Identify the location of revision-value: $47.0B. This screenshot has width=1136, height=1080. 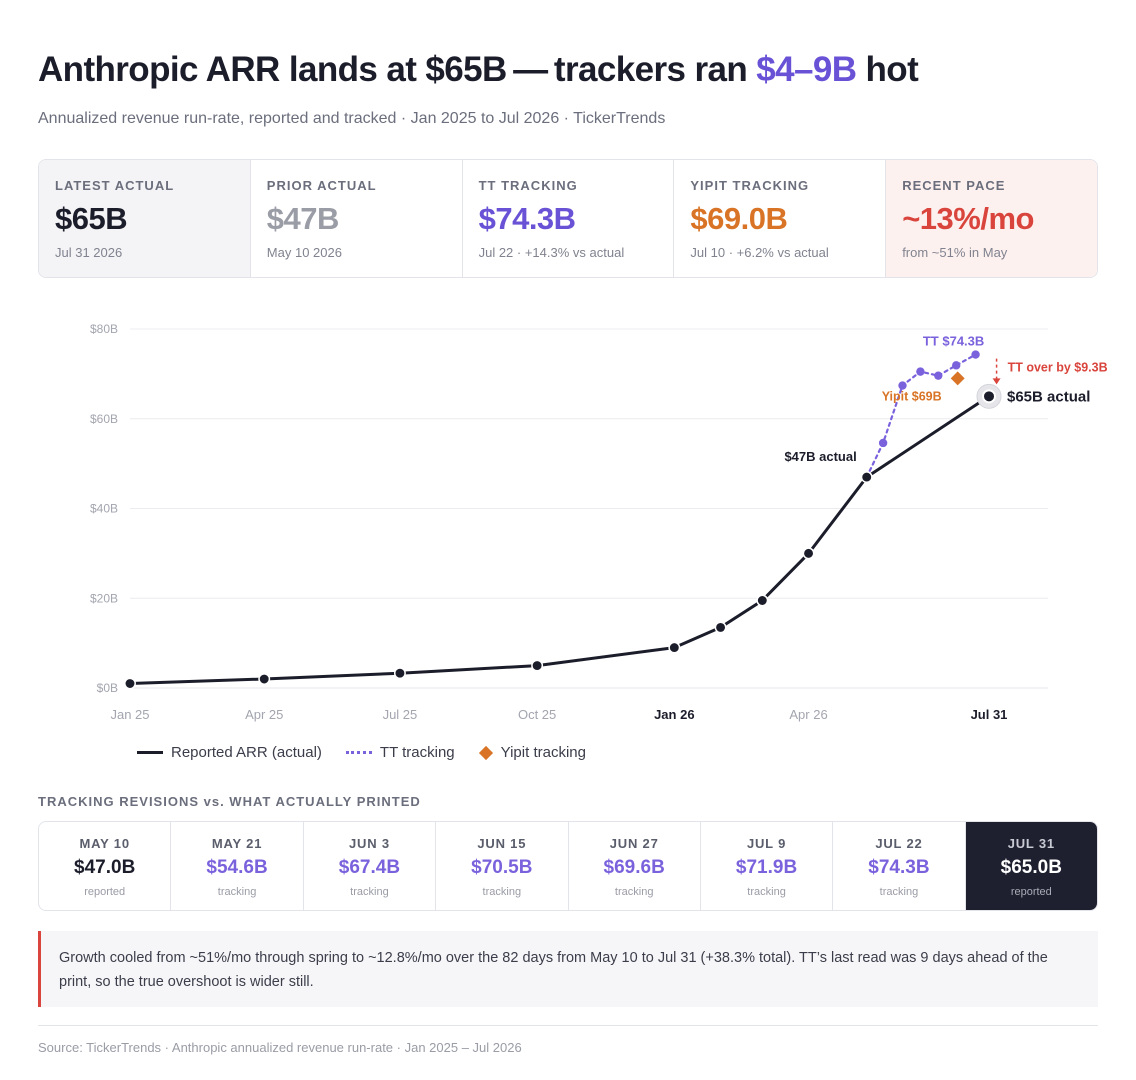
(105, 867).